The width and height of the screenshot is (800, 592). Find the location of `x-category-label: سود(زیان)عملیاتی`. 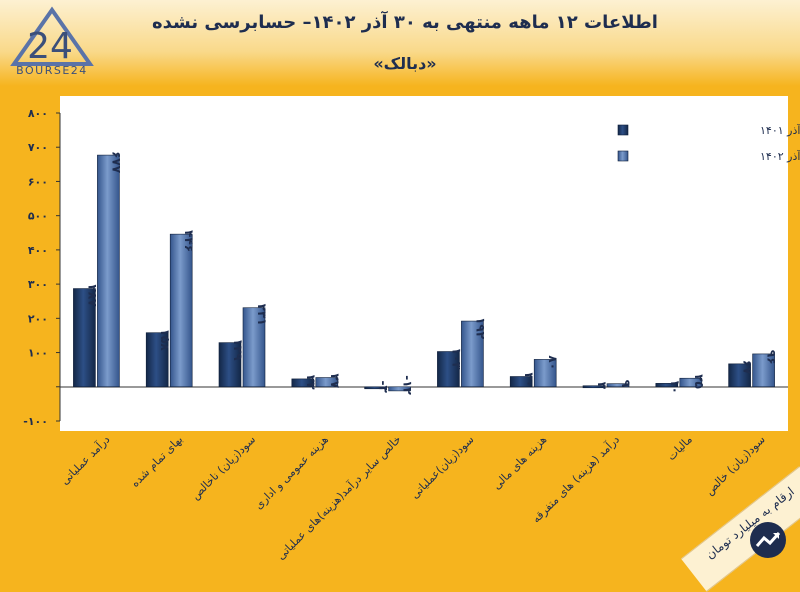

x-category-label: سود(زیان)عملیاتی is located at coordinates (442, 467).